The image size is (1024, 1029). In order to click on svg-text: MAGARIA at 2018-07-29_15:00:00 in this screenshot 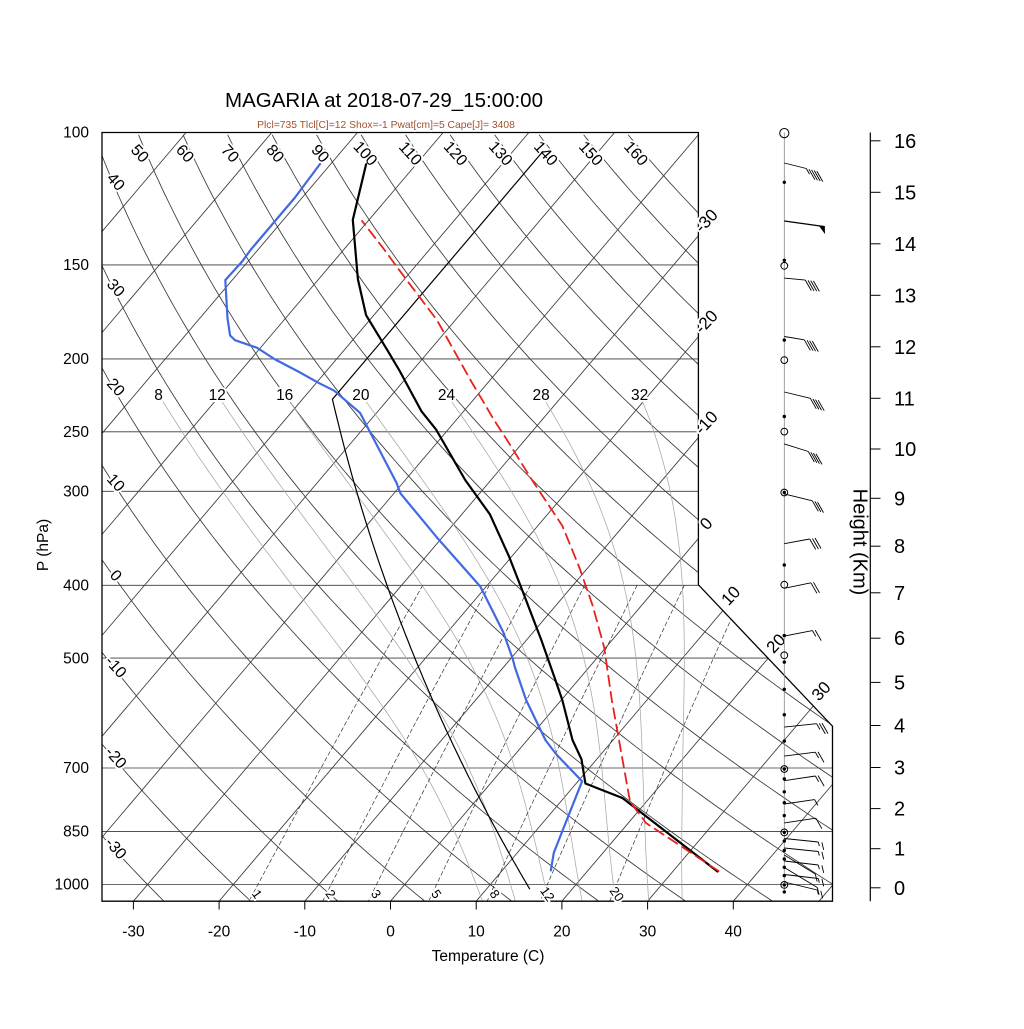, I will do `click(384, 100)`.